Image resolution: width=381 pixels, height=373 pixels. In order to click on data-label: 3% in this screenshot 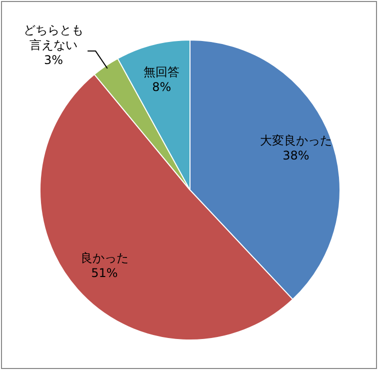, I will do `click(54, 60)`.